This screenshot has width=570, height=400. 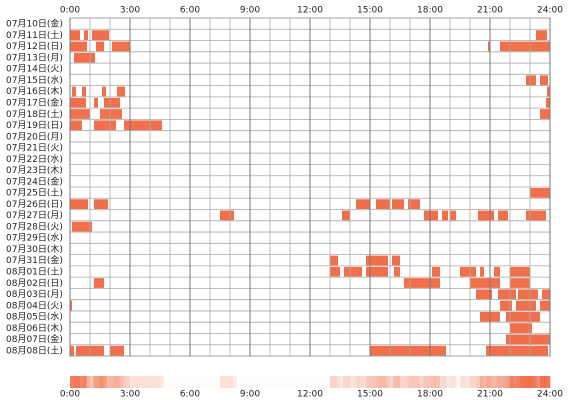 What do you see at coordinates (34, 181) in the screenshot?
I see `y-tick-label: 07月24日(金)` at bounding box center [34, 181].